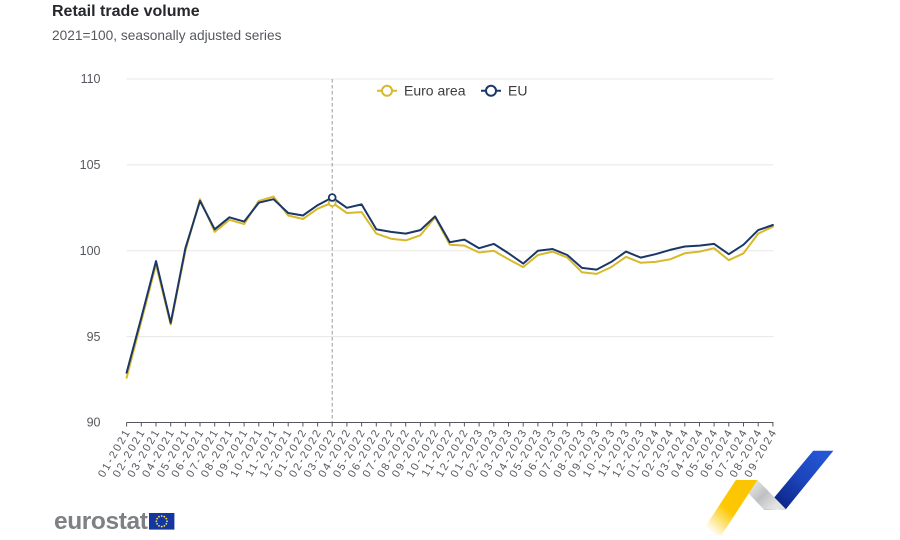 Image resolution: width=900 pixels, height=540 pixels. What do you see at coordinates (90, 251) in the screenshot?
I see `svg-text: 100` at bounding box center [90, 251].